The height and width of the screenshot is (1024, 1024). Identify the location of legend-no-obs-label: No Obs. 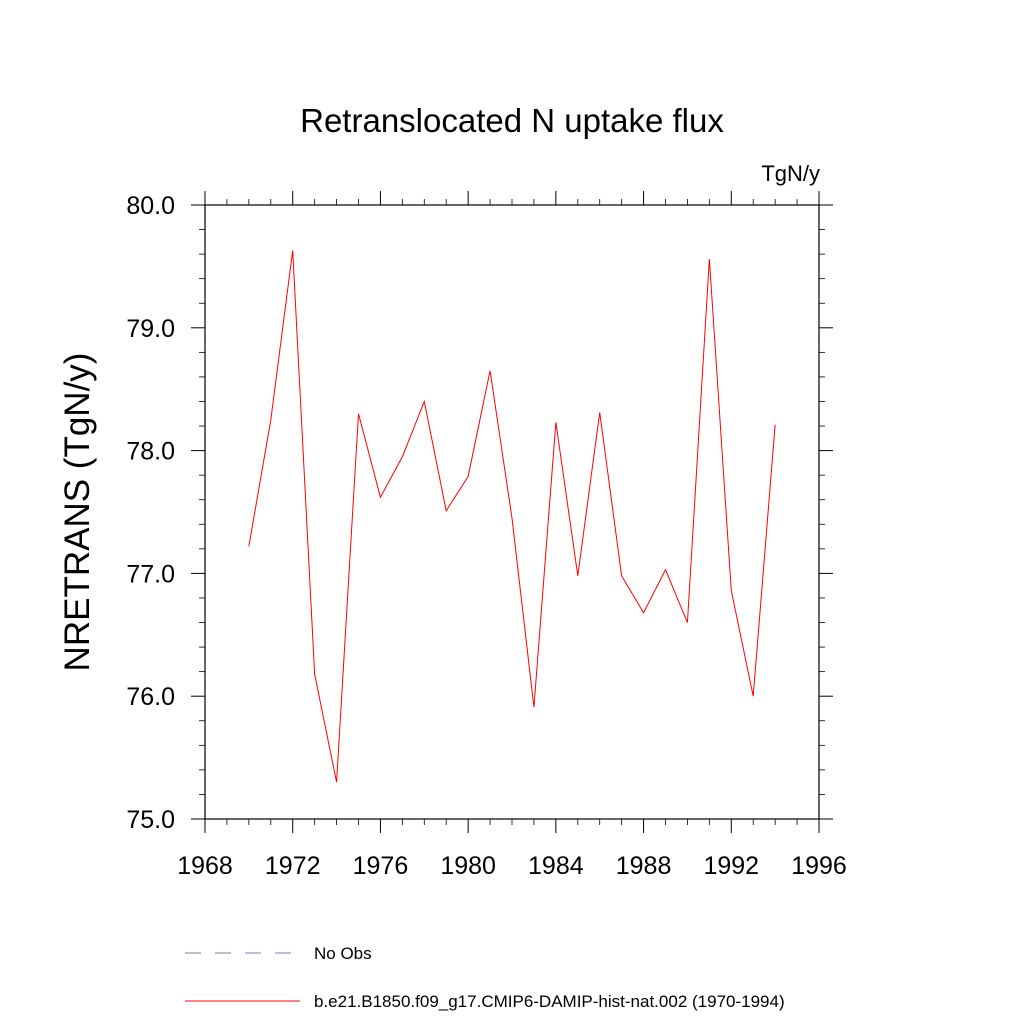
(343, 953).